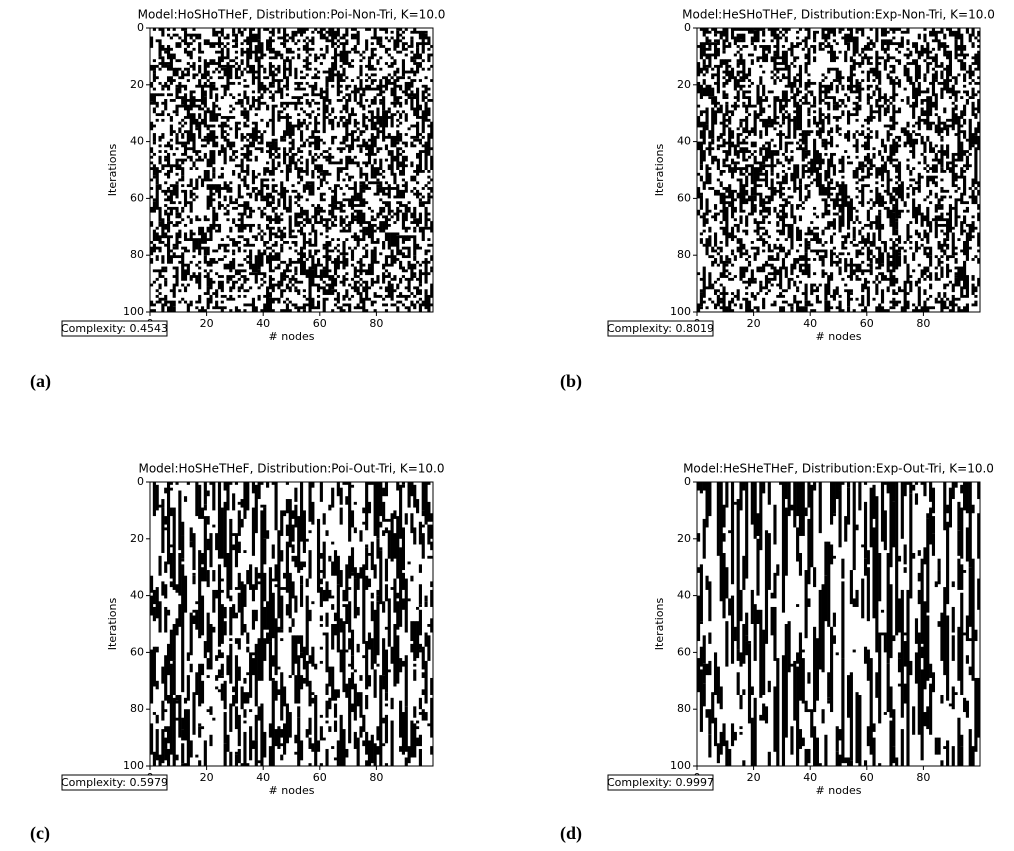 Image resolution: width=1014 pixels, height=851 pixels. I want to click on x-axis-label: # nodes, so click(292, 790).